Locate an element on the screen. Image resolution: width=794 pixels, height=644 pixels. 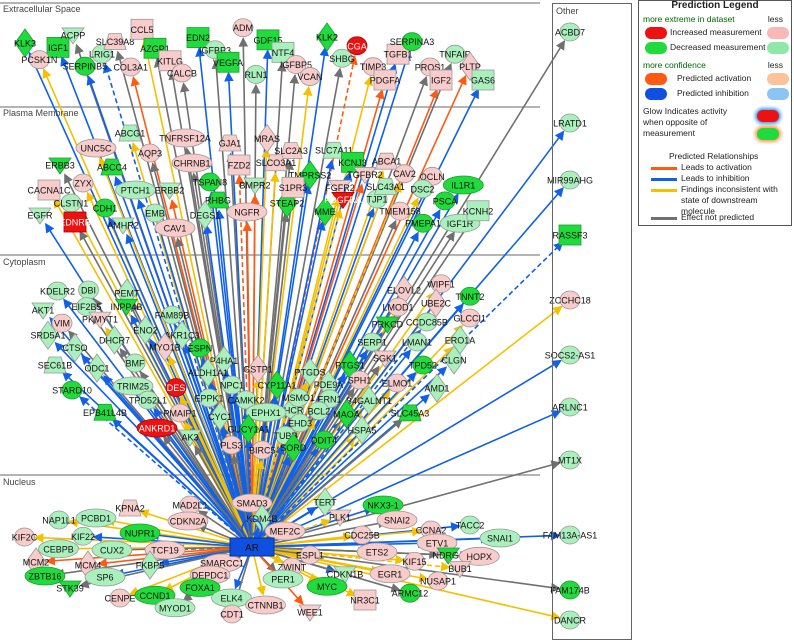
node-des: DES is located at coordinates (176, 388).